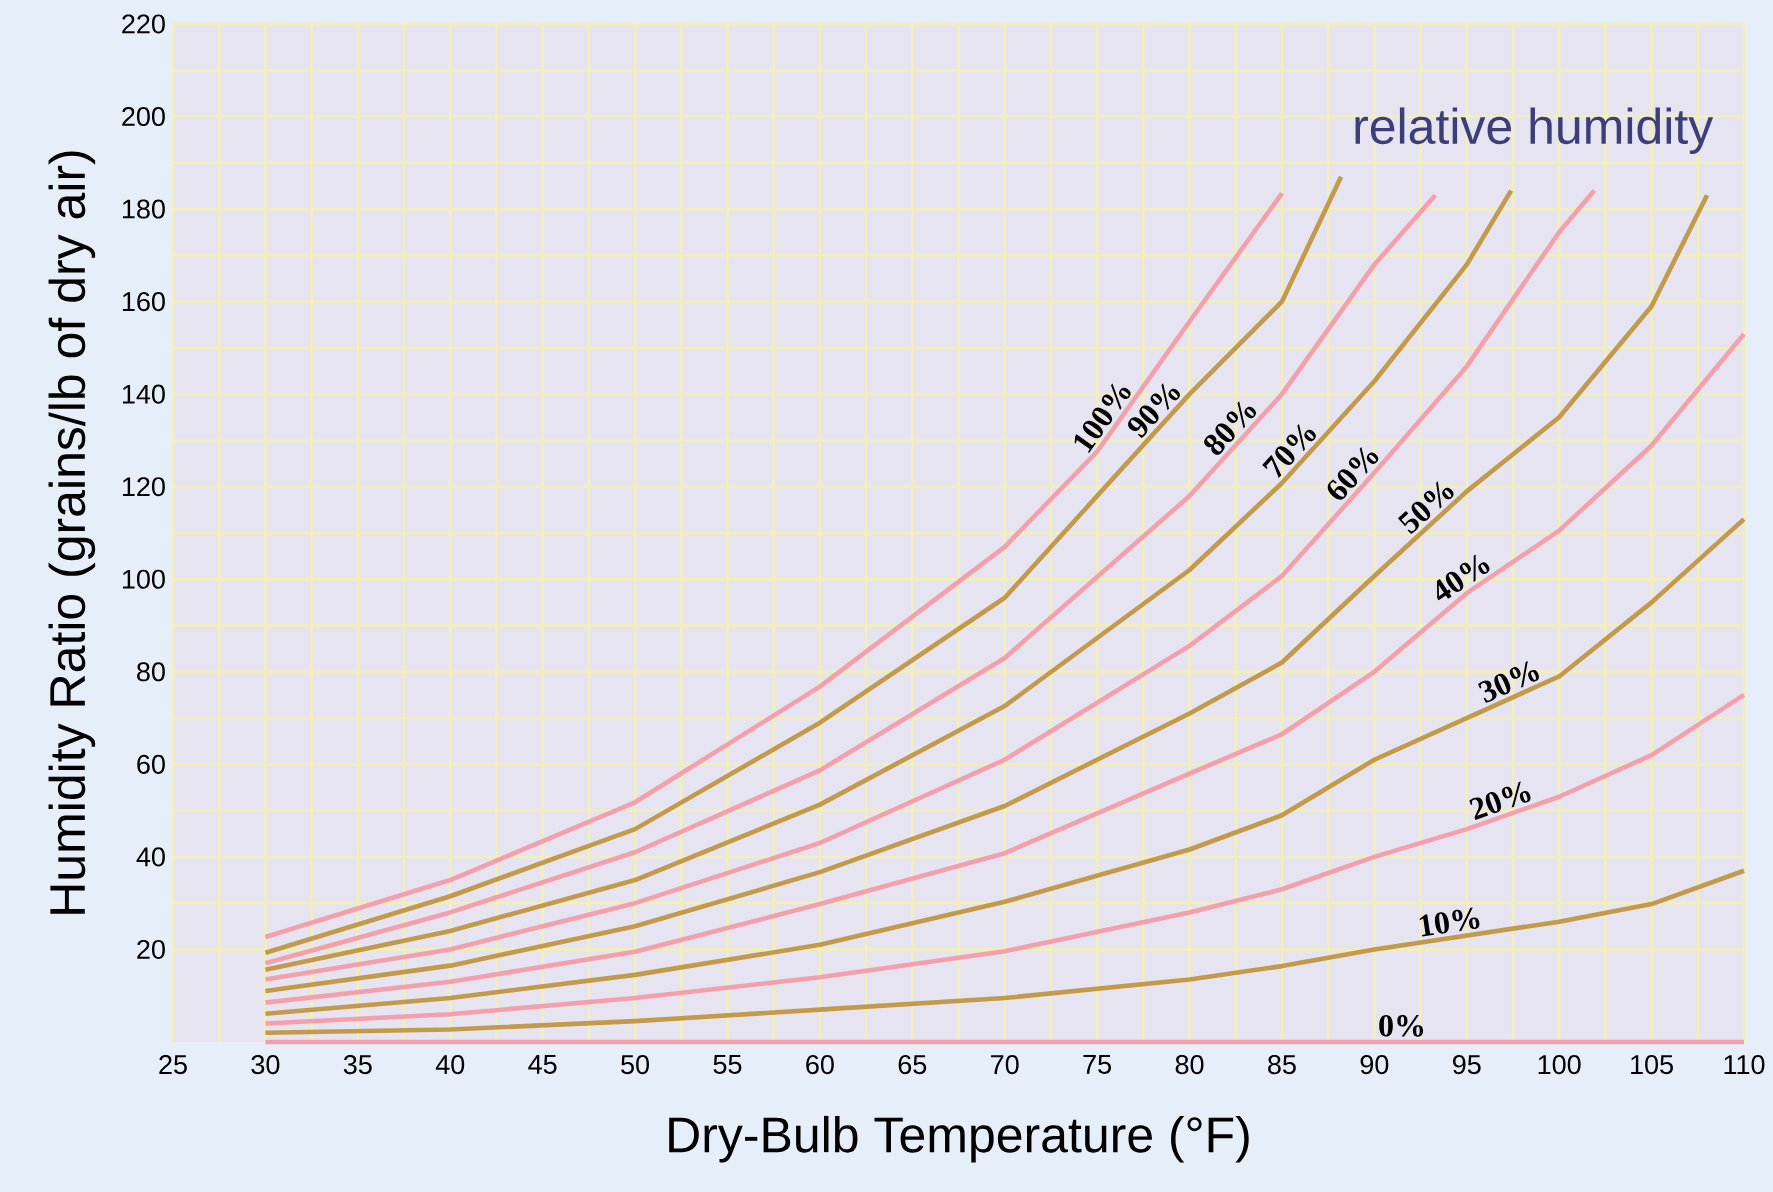  I want to click on x-tick-label: 30, so click(265, 1065).